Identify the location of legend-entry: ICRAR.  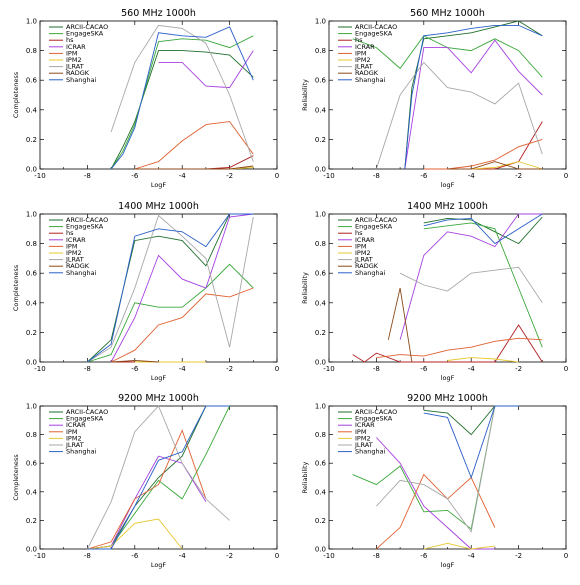
(76, 240).